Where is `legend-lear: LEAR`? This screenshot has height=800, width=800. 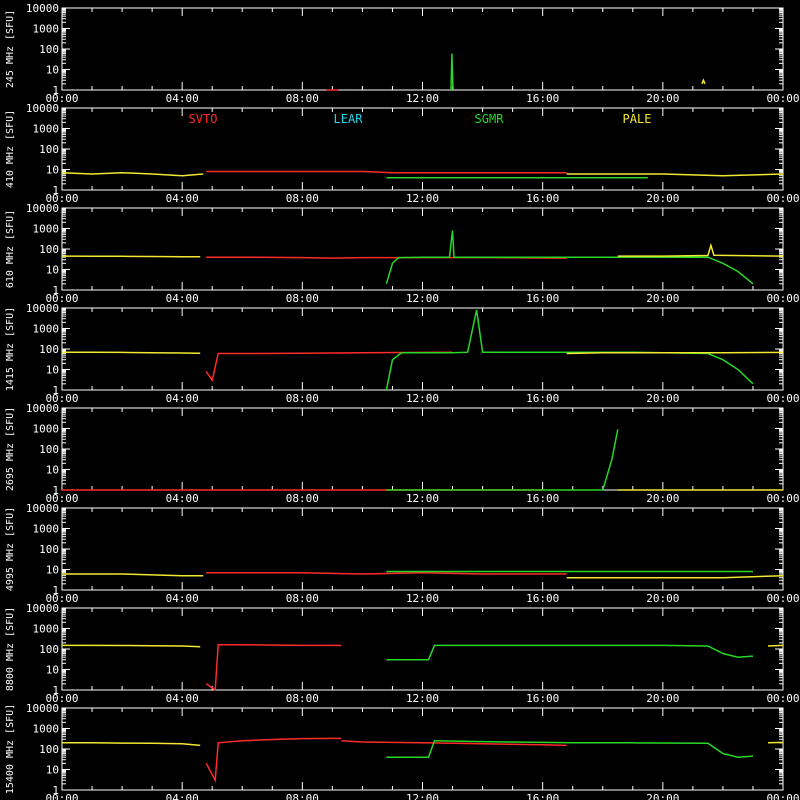
legend-lear: LEAR is located at coordinates (349, 119).